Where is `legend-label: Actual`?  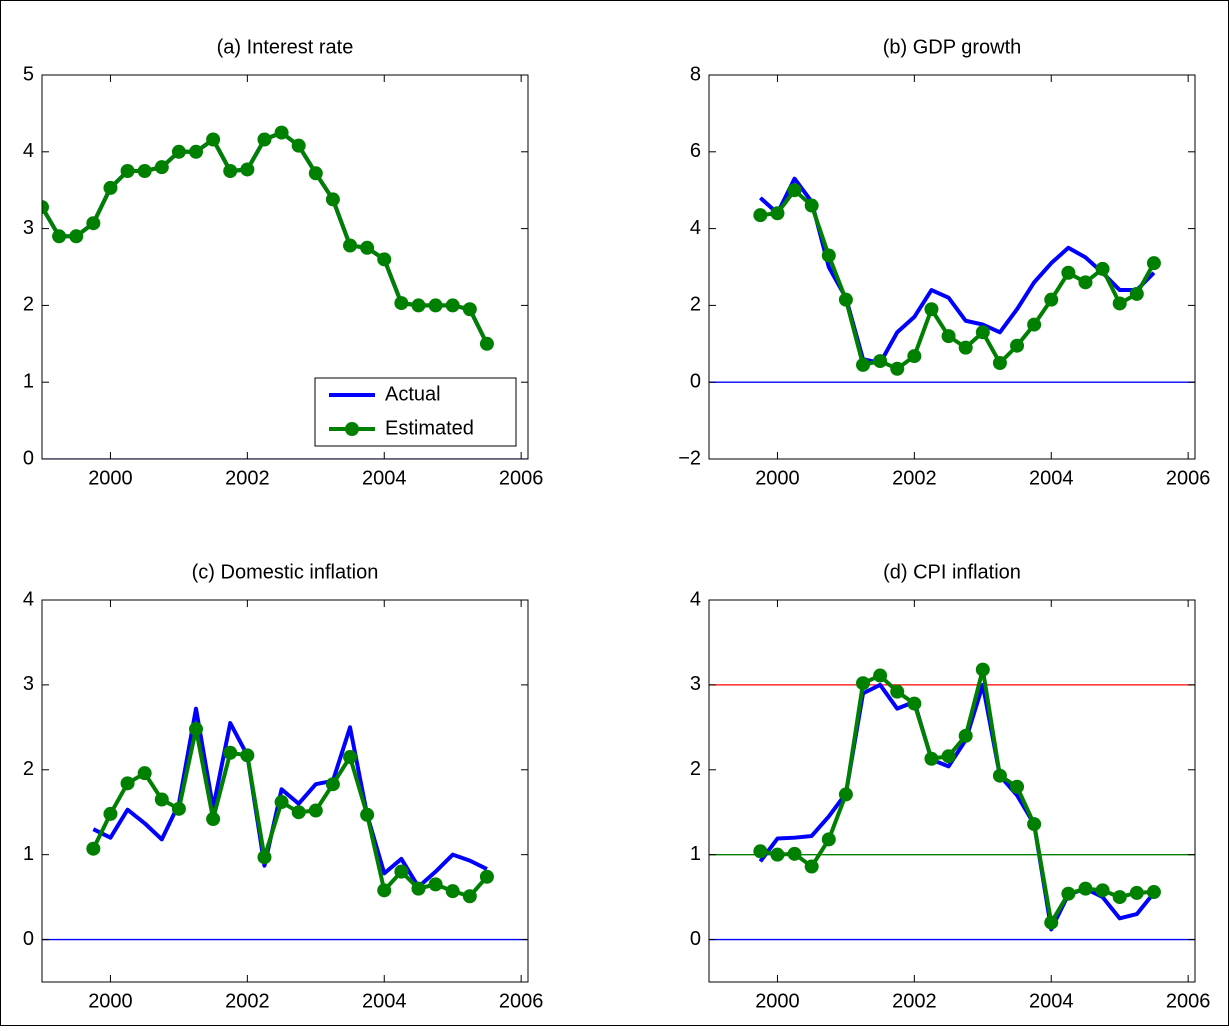 legend-label: Actual is located at coordinates (413, 394).